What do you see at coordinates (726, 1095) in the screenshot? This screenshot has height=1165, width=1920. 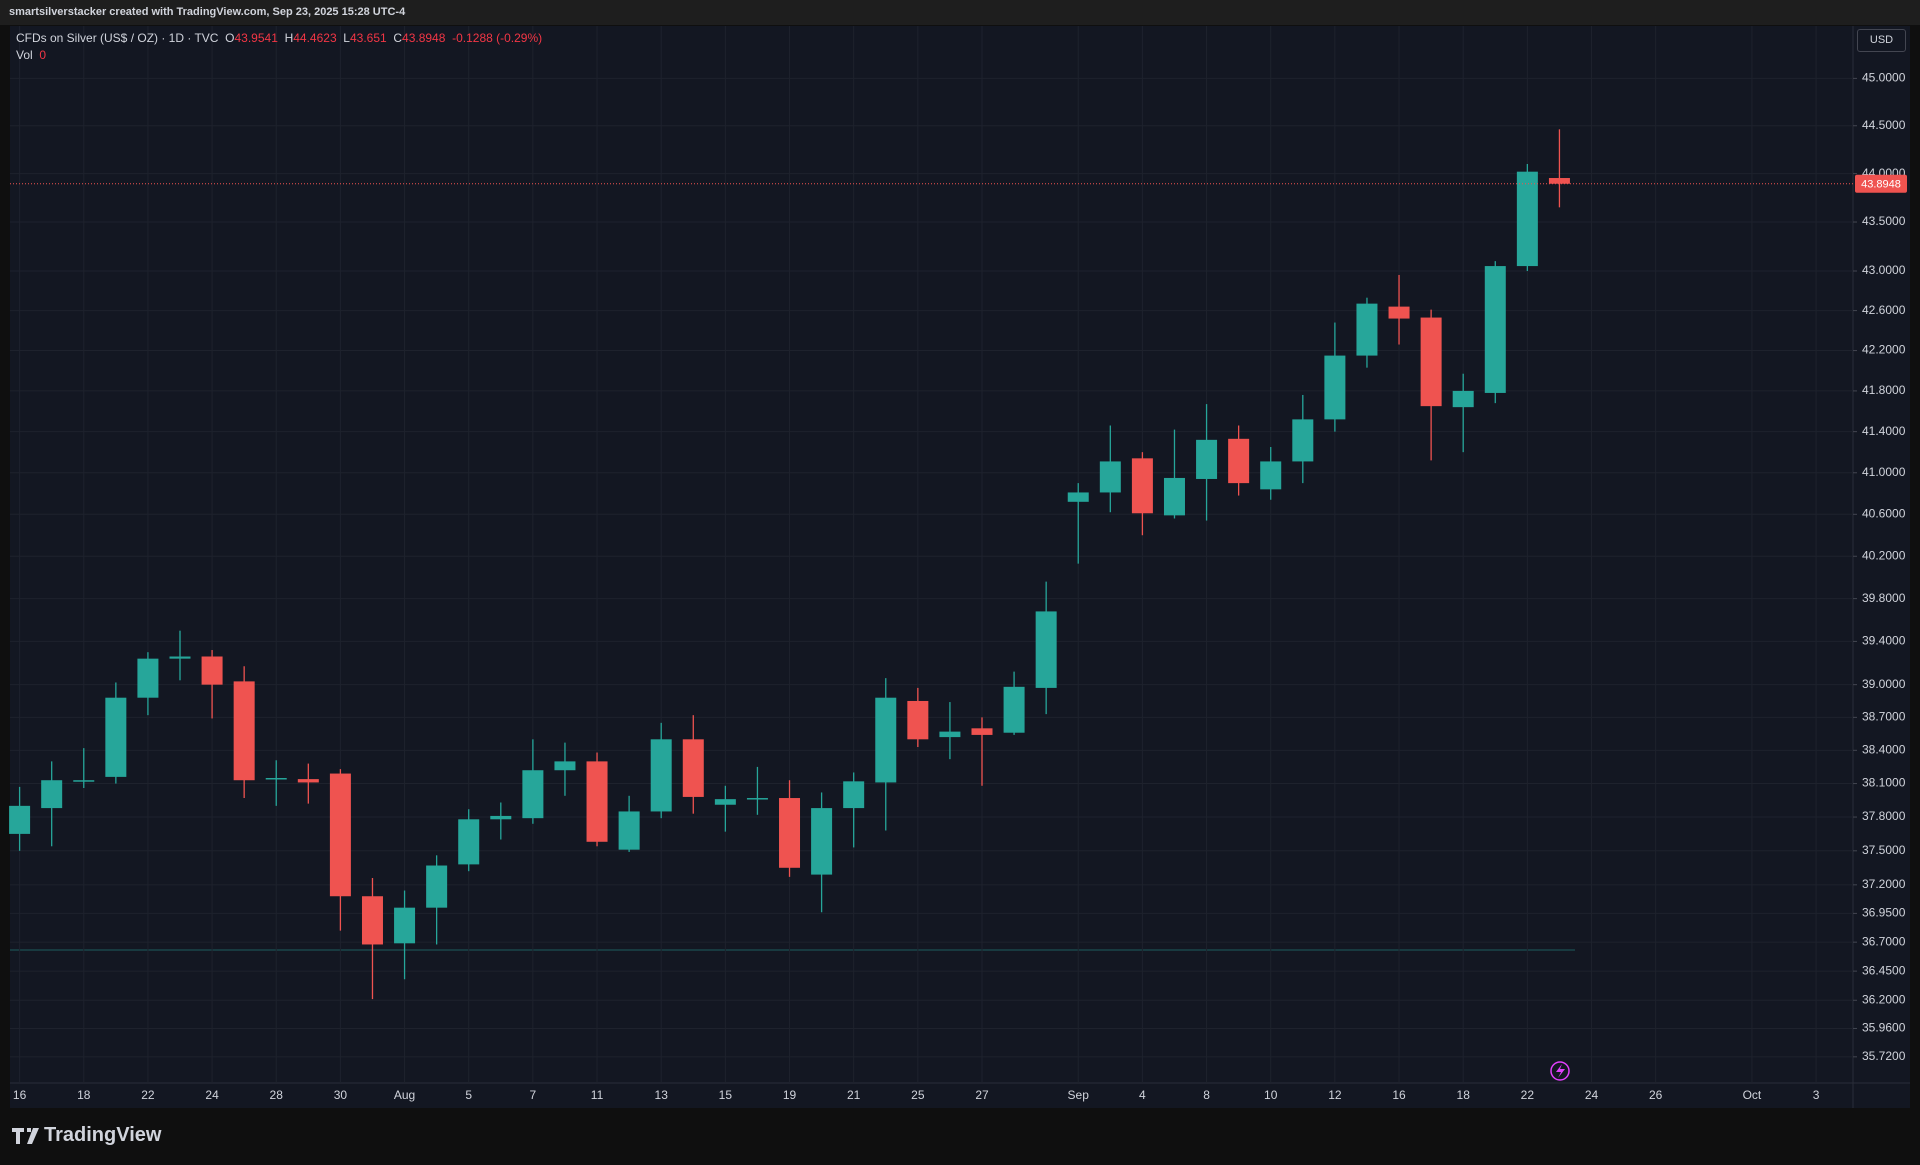 I see `x-tick-label: 15` at bounding box center [726, 1095].